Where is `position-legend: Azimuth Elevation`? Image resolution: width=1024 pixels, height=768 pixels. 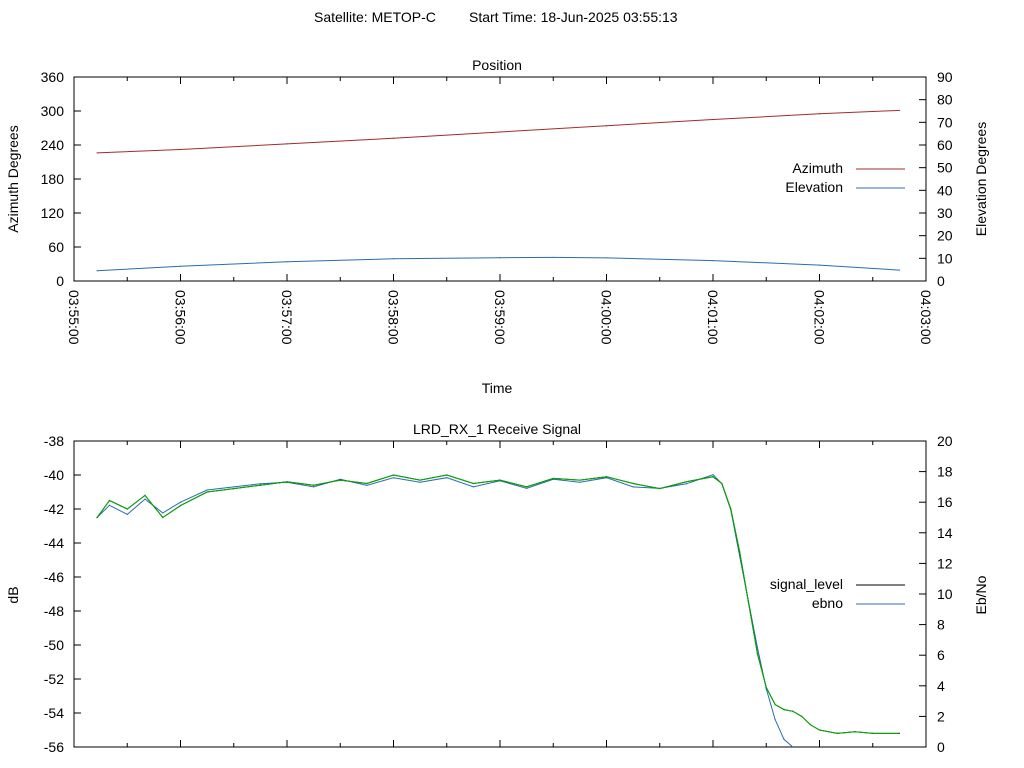
position-legend: Azimuth Elevation is located at coordinates (845, 177).